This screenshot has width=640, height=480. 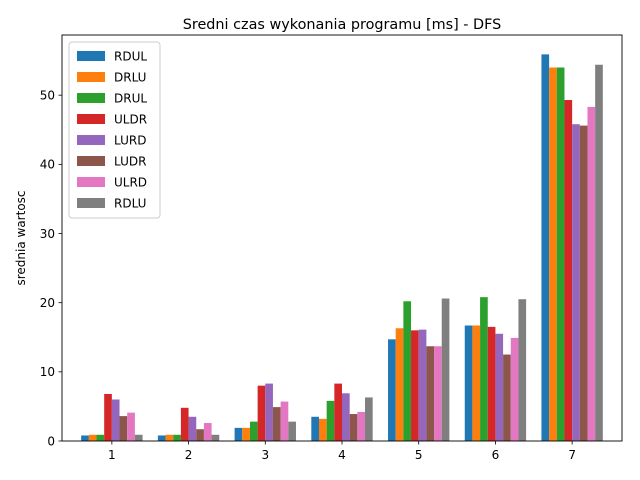 What do you see at coordinates (130, 141) in the screenshot?
I see `legend-label-lurd: LURD` at bounding box center [130, 141].